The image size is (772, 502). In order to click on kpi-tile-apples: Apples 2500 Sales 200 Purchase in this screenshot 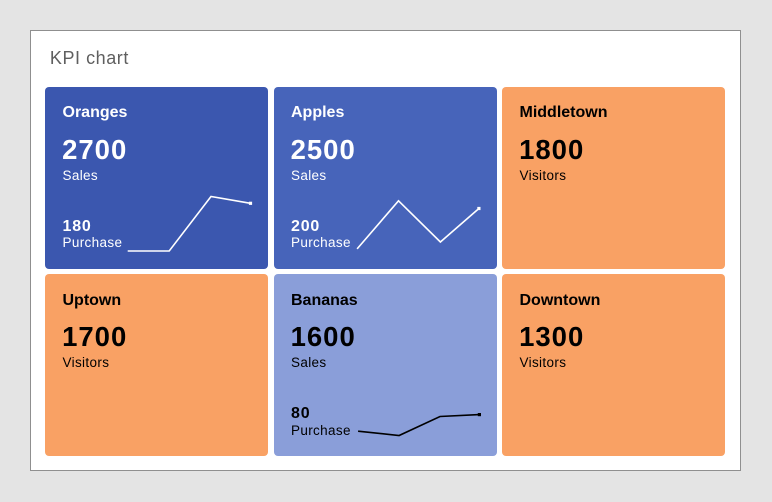, I will do `click(385, 177)`.